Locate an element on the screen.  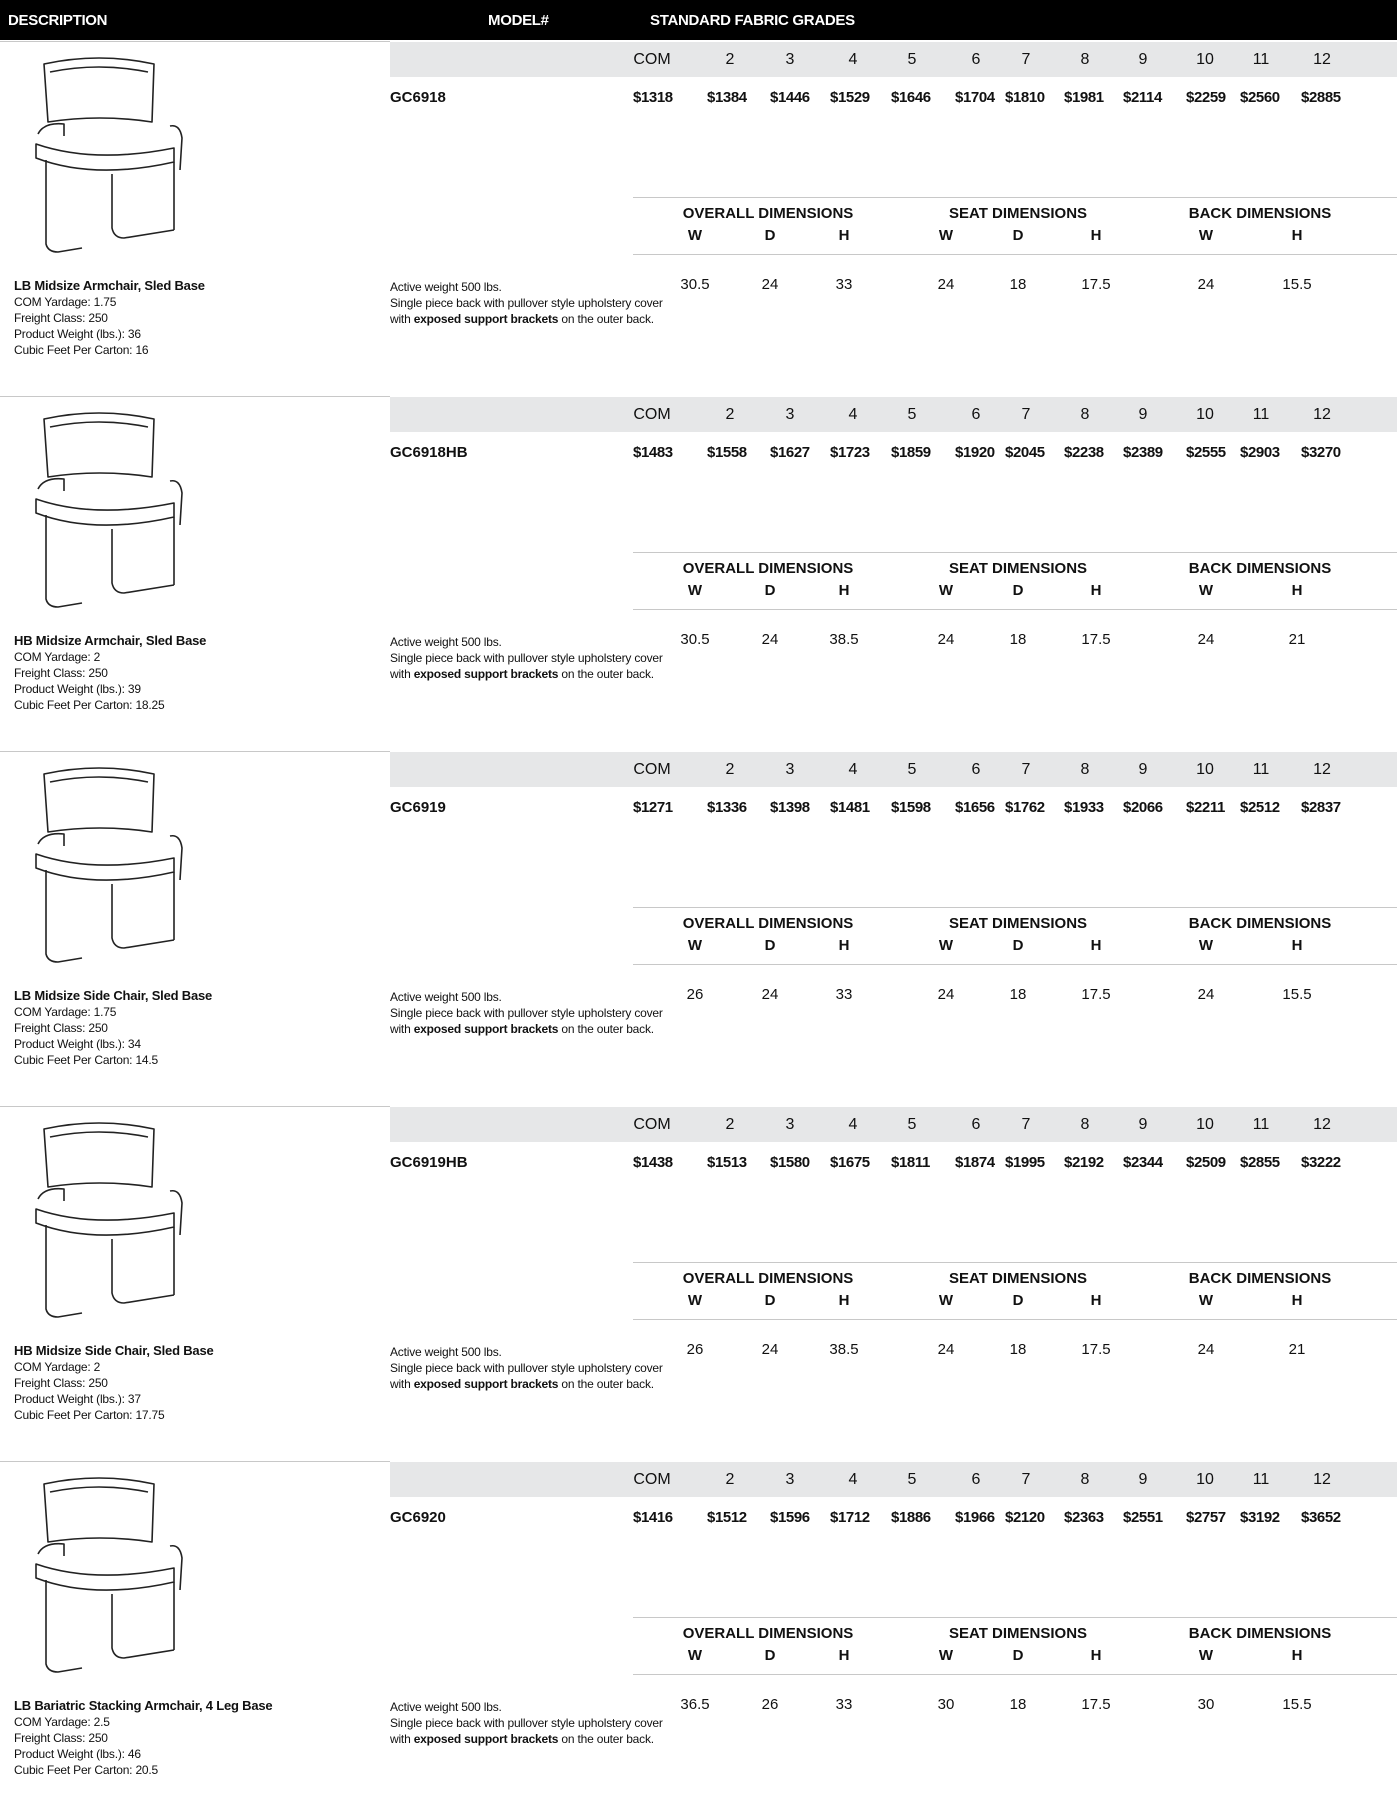
product-name: LB Midsize Side Chair, Sled Base is located at coordinates (113, 995).